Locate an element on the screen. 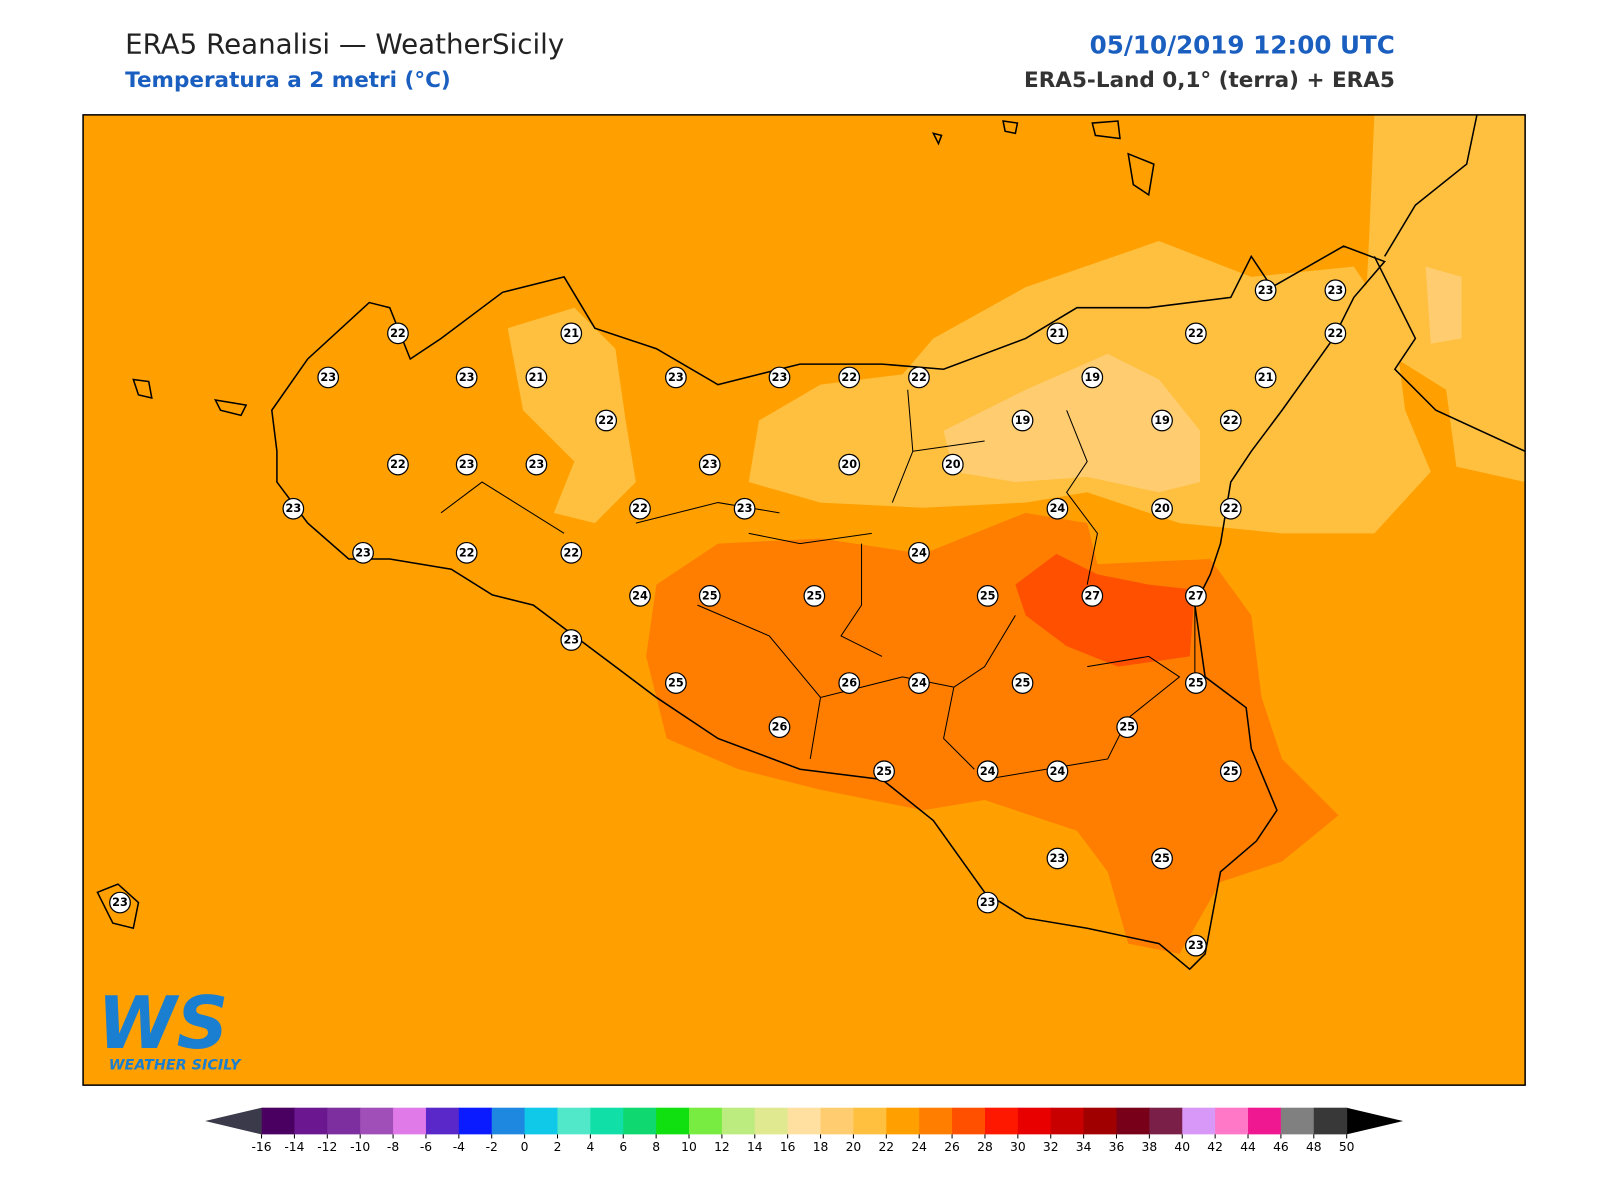 This screenshot has height=1200, width=1600. colorbar-tick-label: 8 is located at coordinates (656, 1147).